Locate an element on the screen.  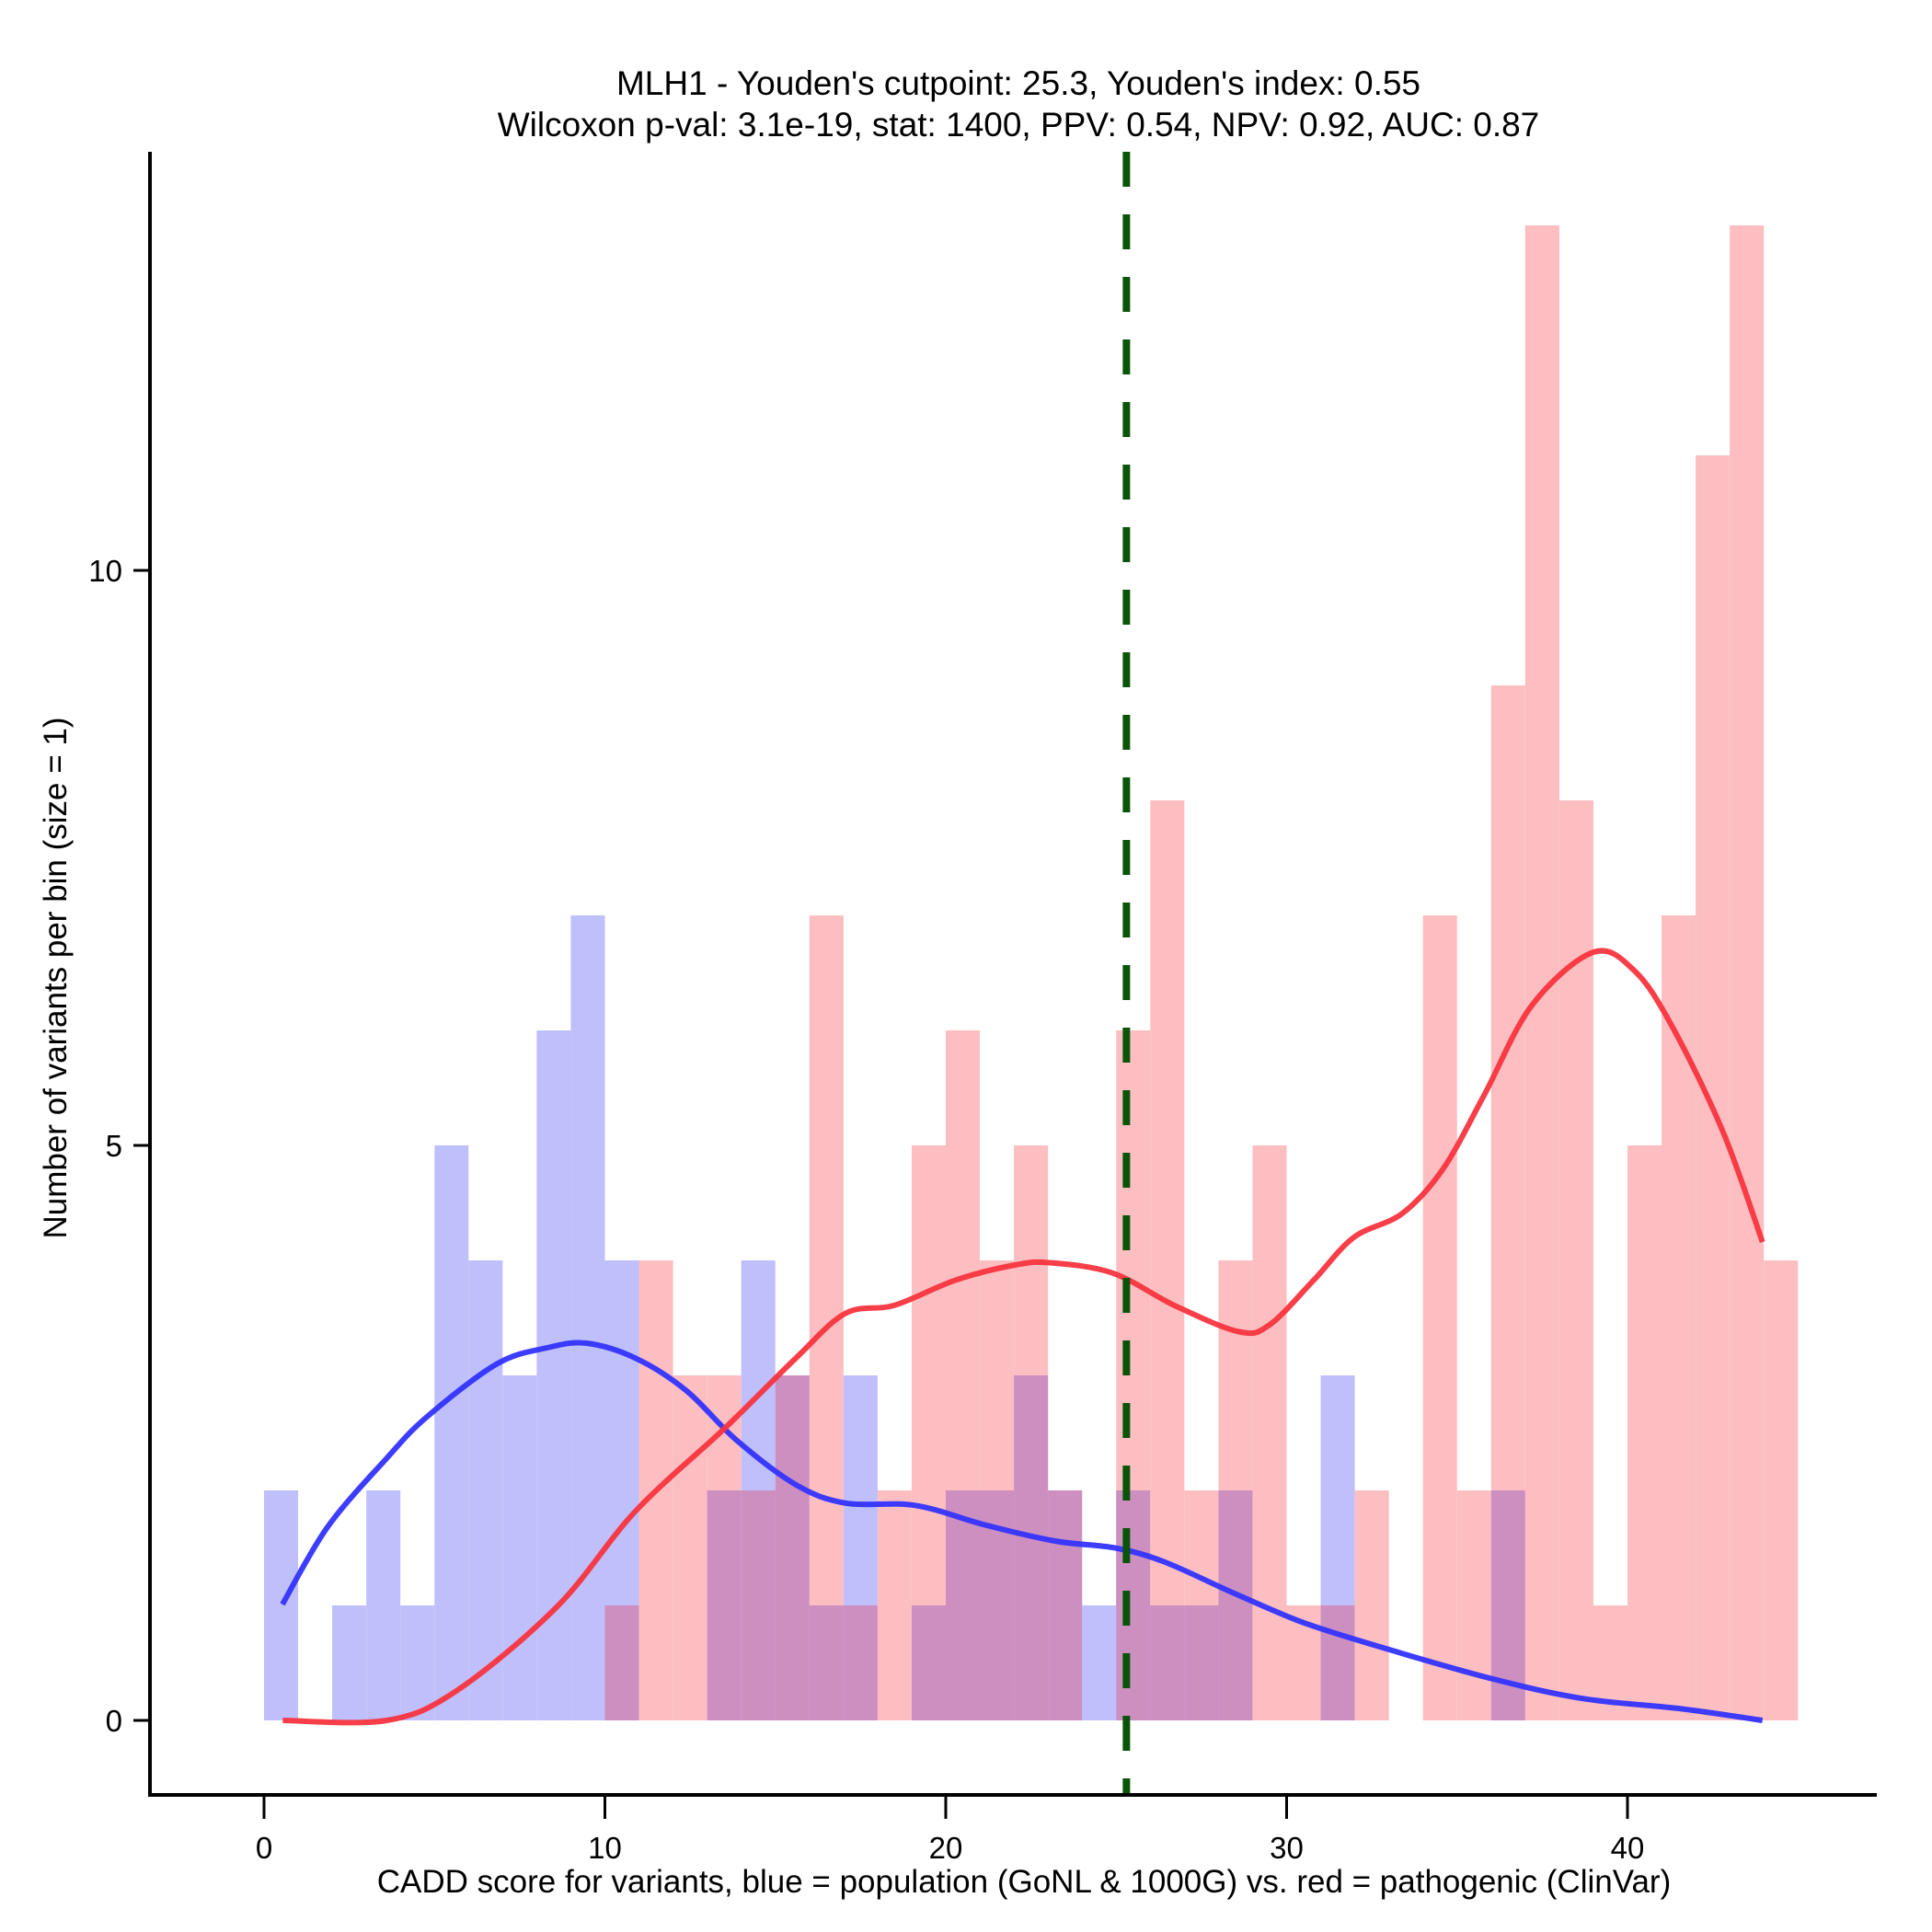
y-axis-label: Number of variants per bin (size = 1) is located at coordinates (56, 977).